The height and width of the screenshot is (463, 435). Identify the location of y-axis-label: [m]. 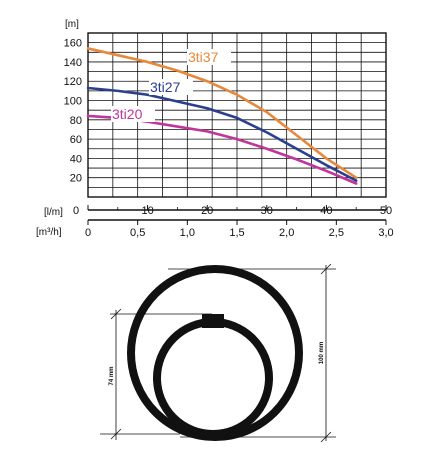
(72, 24).